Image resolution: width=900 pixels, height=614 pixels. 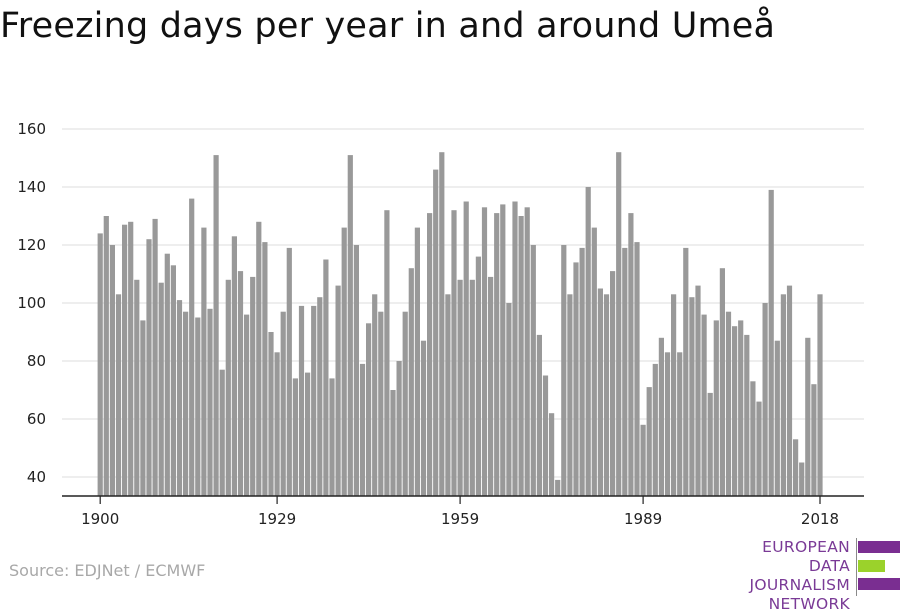 What do you see at coordinates (107, 570) in the screenshot?
I see `source-note: Source: EDJNet / ECMWF` at bounding box center [107, 570].